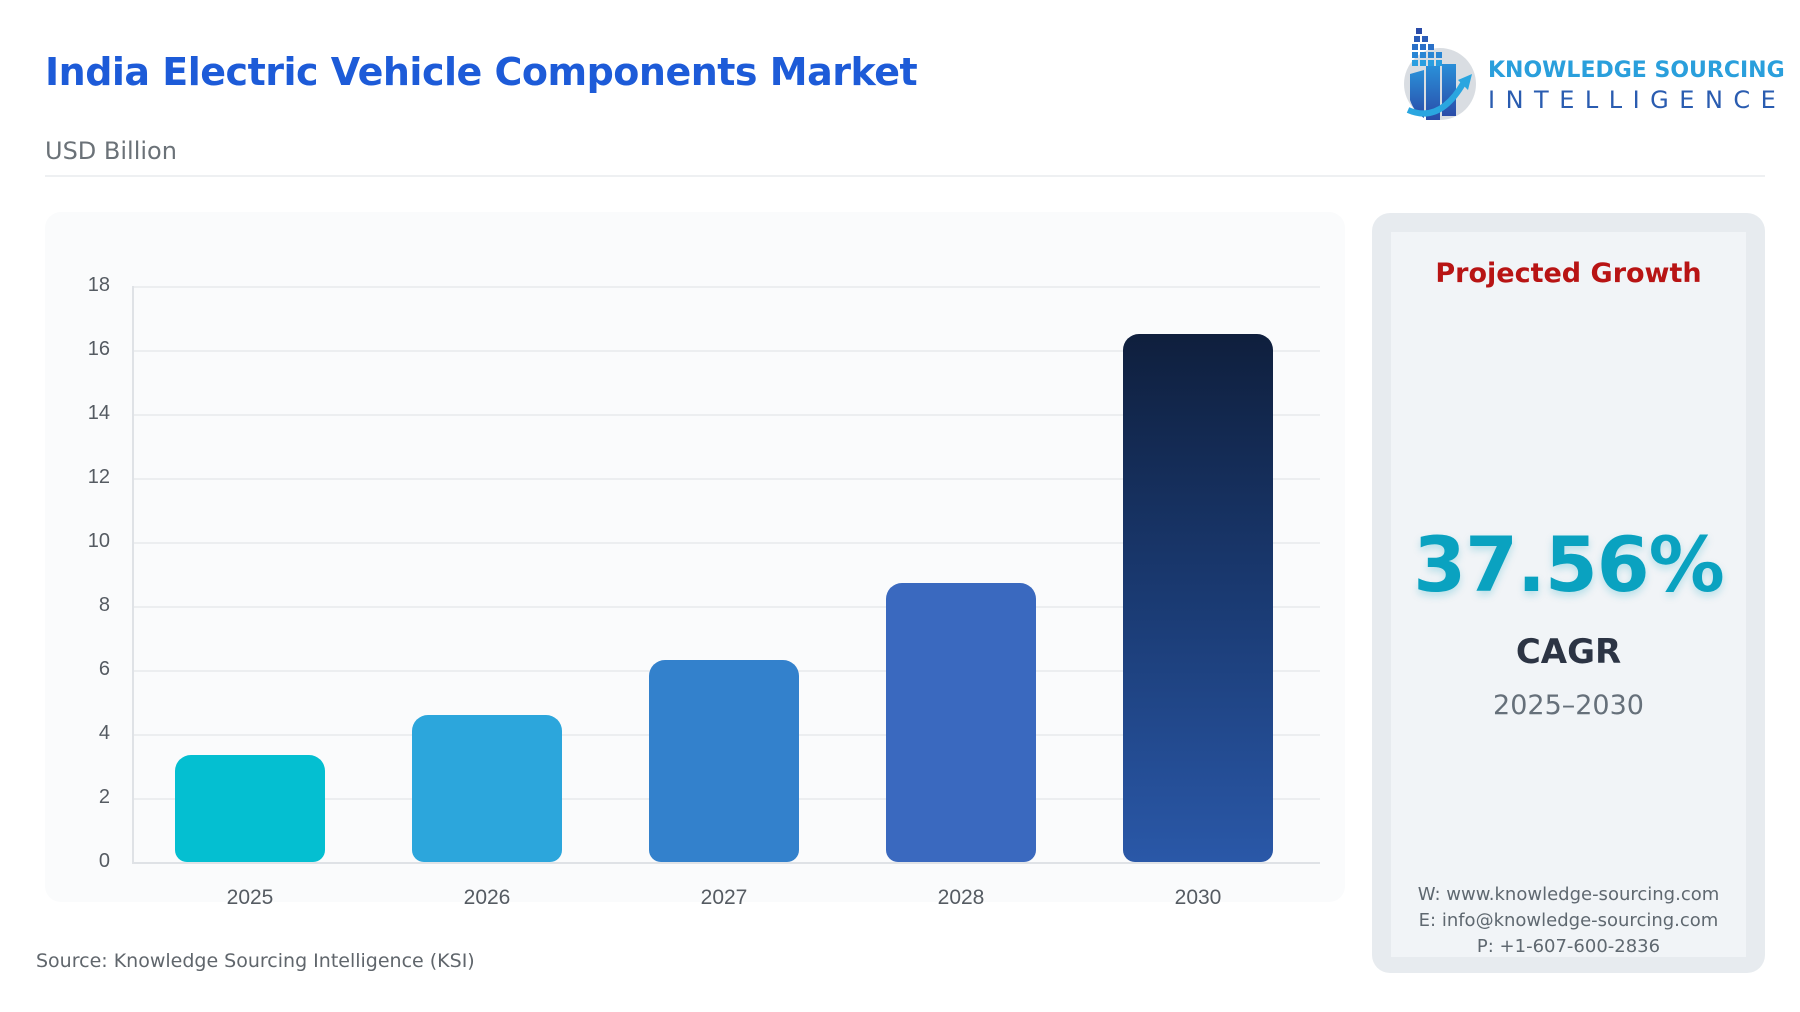 Image resolution: width=1800 pixels, height=1012 pixels. What do you see at coordinates (724, 760) in the screenshot?
I see `bar-2027` at bounding box center [724, 760].